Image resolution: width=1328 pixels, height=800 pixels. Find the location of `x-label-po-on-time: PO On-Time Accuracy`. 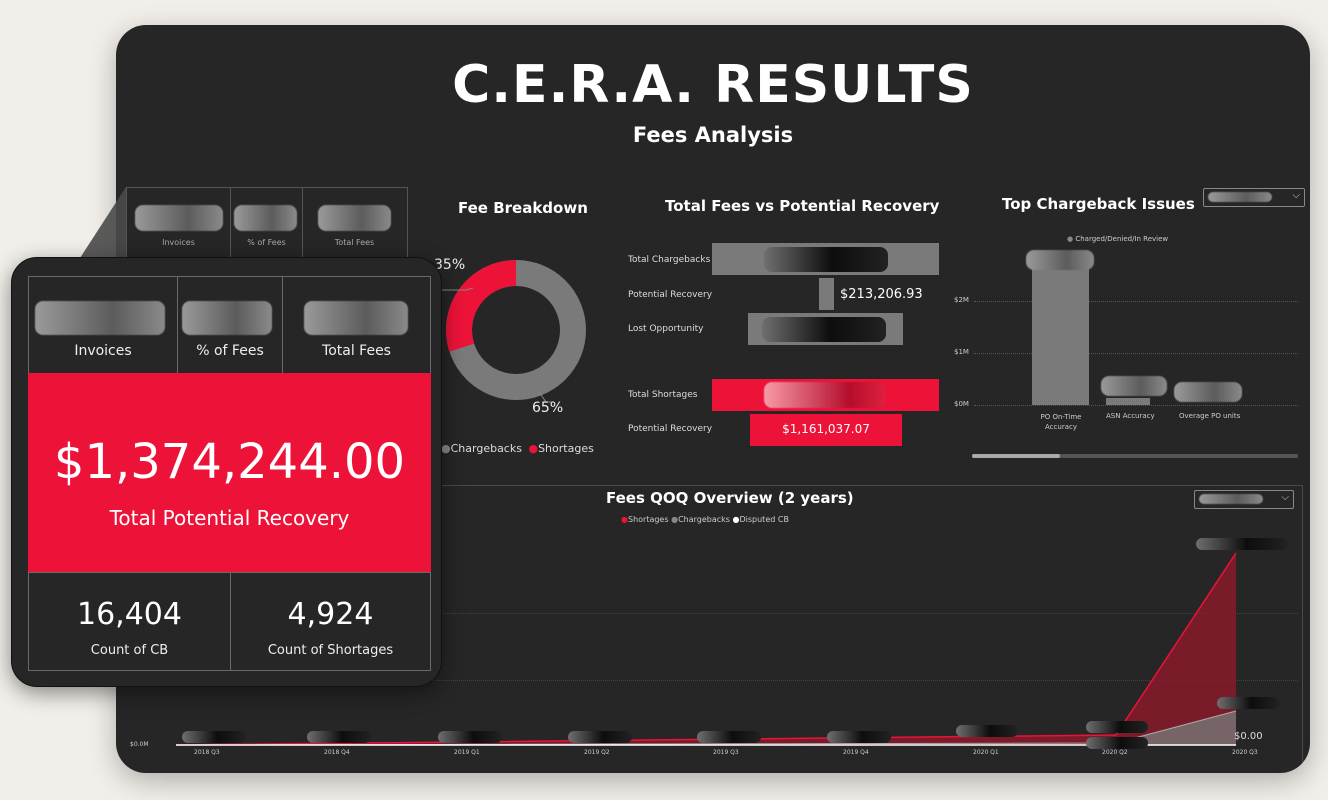

x-label-po-on-time: PO On-Time Accuracy is located at coordinates (1061, 422).